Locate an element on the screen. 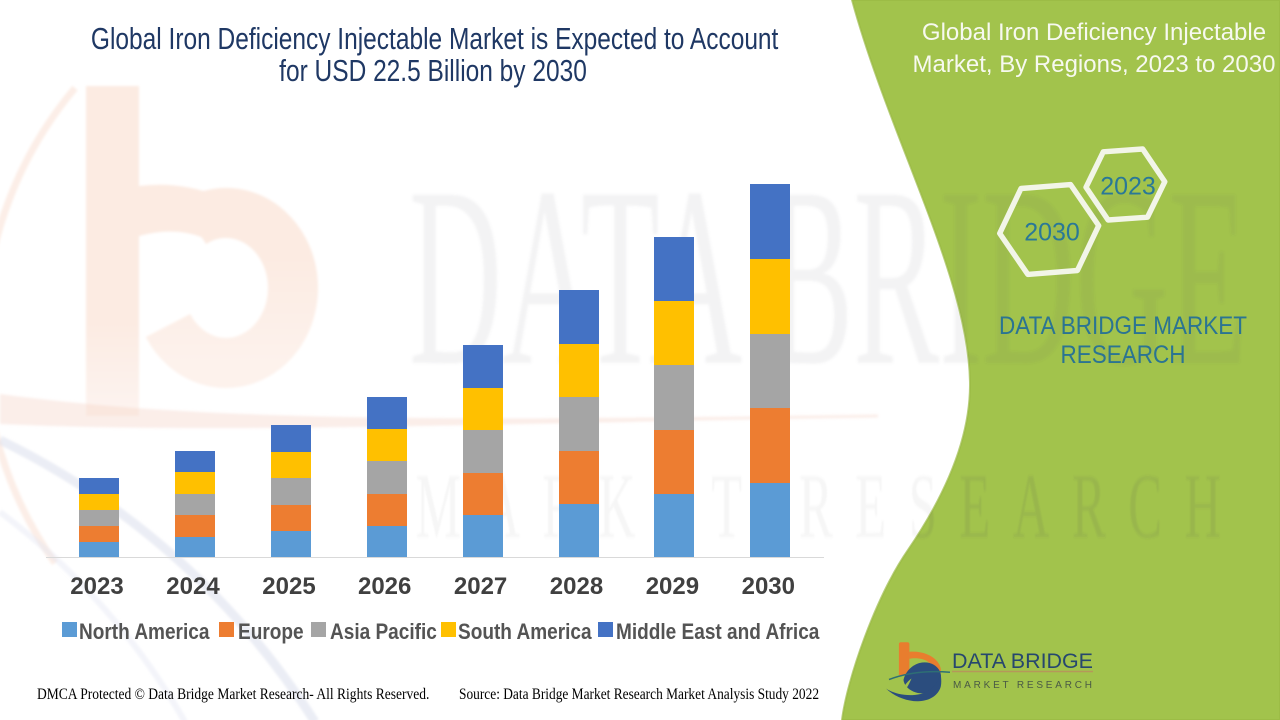 This screenshot has width=1280, height=720. svg-text: MARKET RESEARCH is located at coordinates (1022, 685).